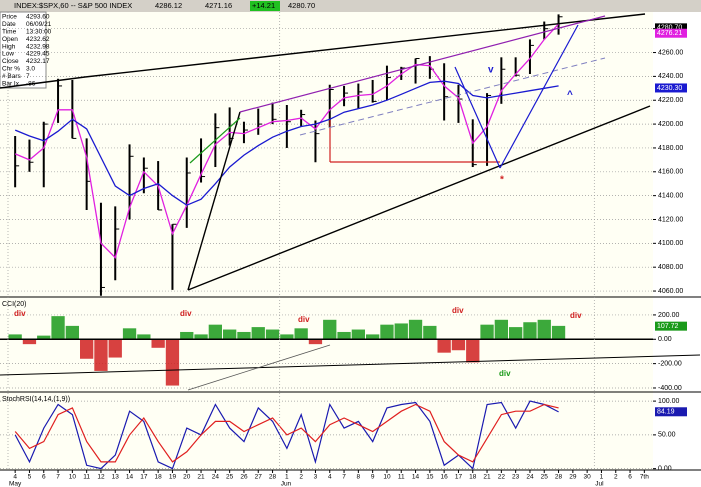 The image size is (701, 487). Describe the element at coordinates (502, 477) in the screenshot. I see `x-tick-label: 22` at that location.